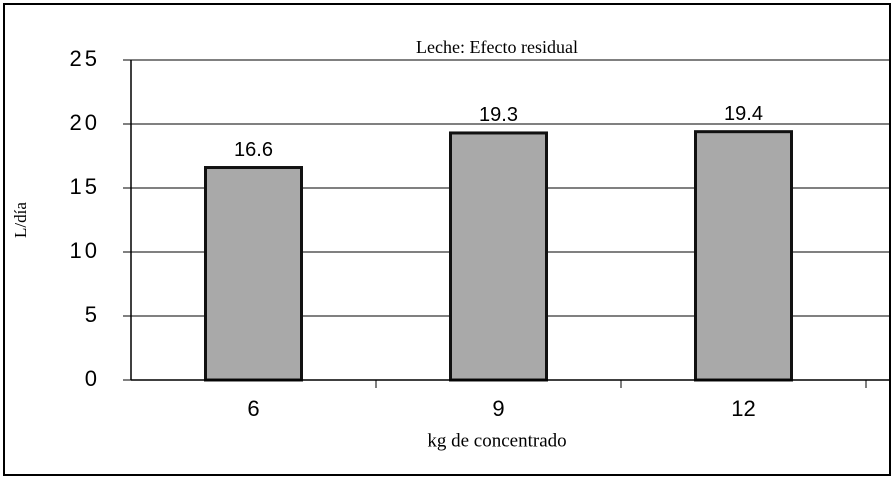 The width and height of the screenshot is (892, 479). Describe the element at coordinates (498, 115) in the screenshot. I see `value-label: 19.3` at that location.